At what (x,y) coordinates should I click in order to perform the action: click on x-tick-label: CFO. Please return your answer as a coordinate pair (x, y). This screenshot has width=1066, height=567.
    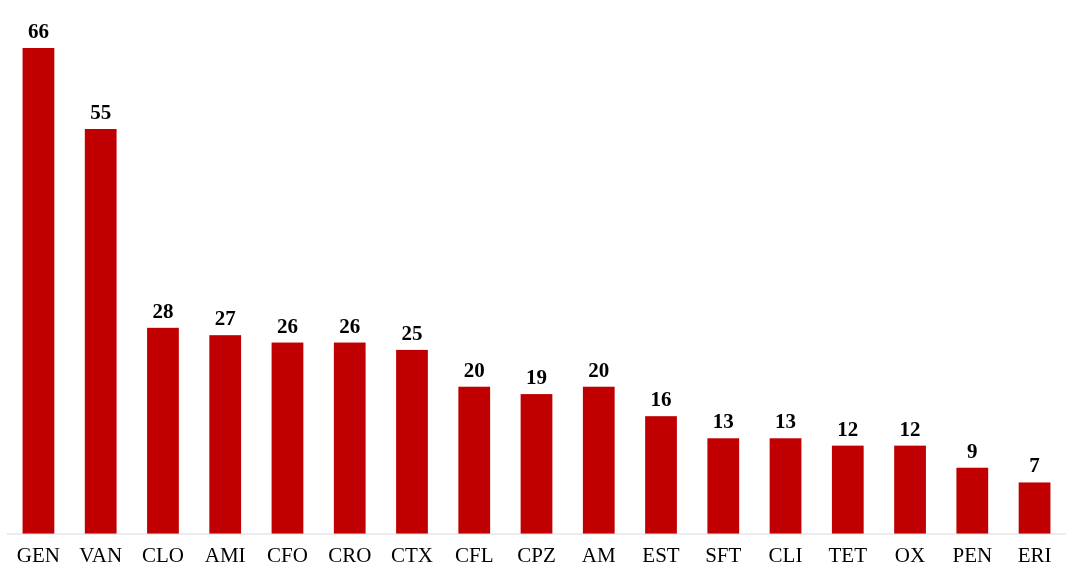
    Looking at the image, I should click on (287, 555).